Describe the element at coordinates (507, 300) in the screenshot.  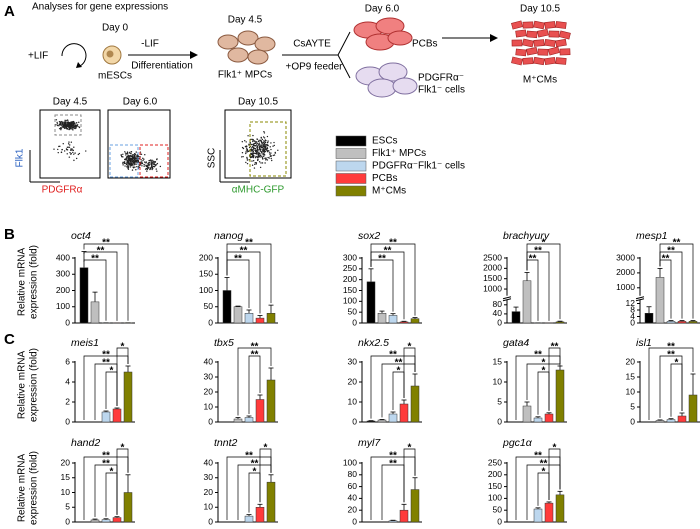
I see `axis-break-mark` at that location.